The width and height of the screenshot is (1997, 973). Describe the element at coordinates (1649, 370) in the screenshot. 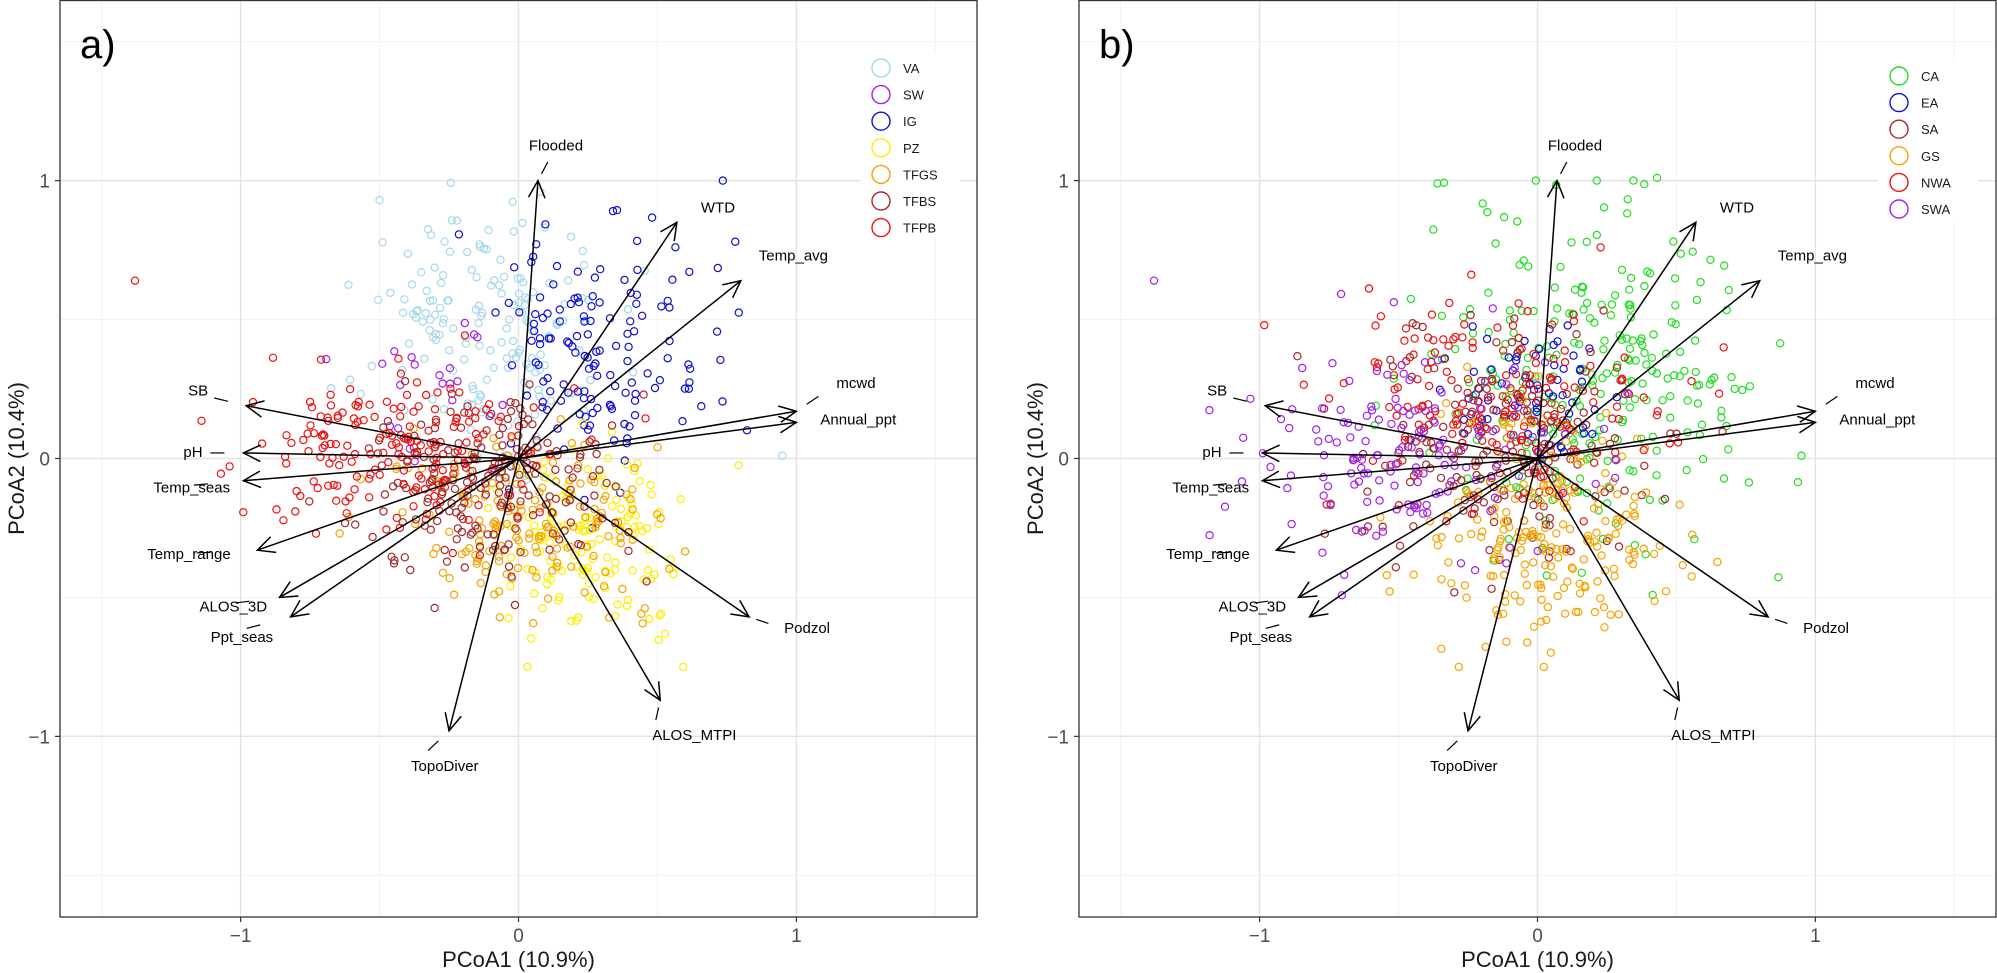

I see `vector-temp_avg` at that location.